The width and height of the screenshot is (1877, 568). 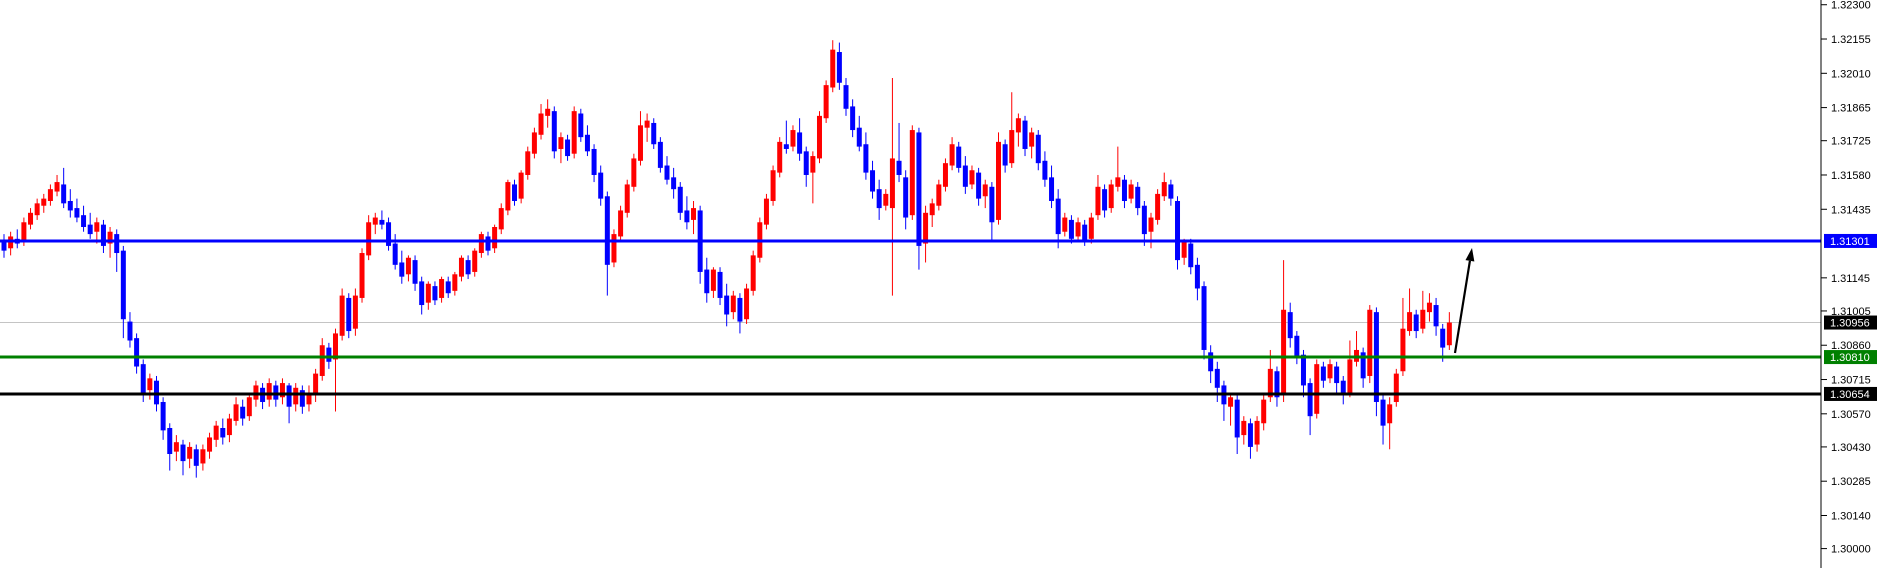 What do you see at coordinates (1851, 109) in the screenshot?
I see `axis-tick-label: 1.31865` at bounding box center [1851, 109].